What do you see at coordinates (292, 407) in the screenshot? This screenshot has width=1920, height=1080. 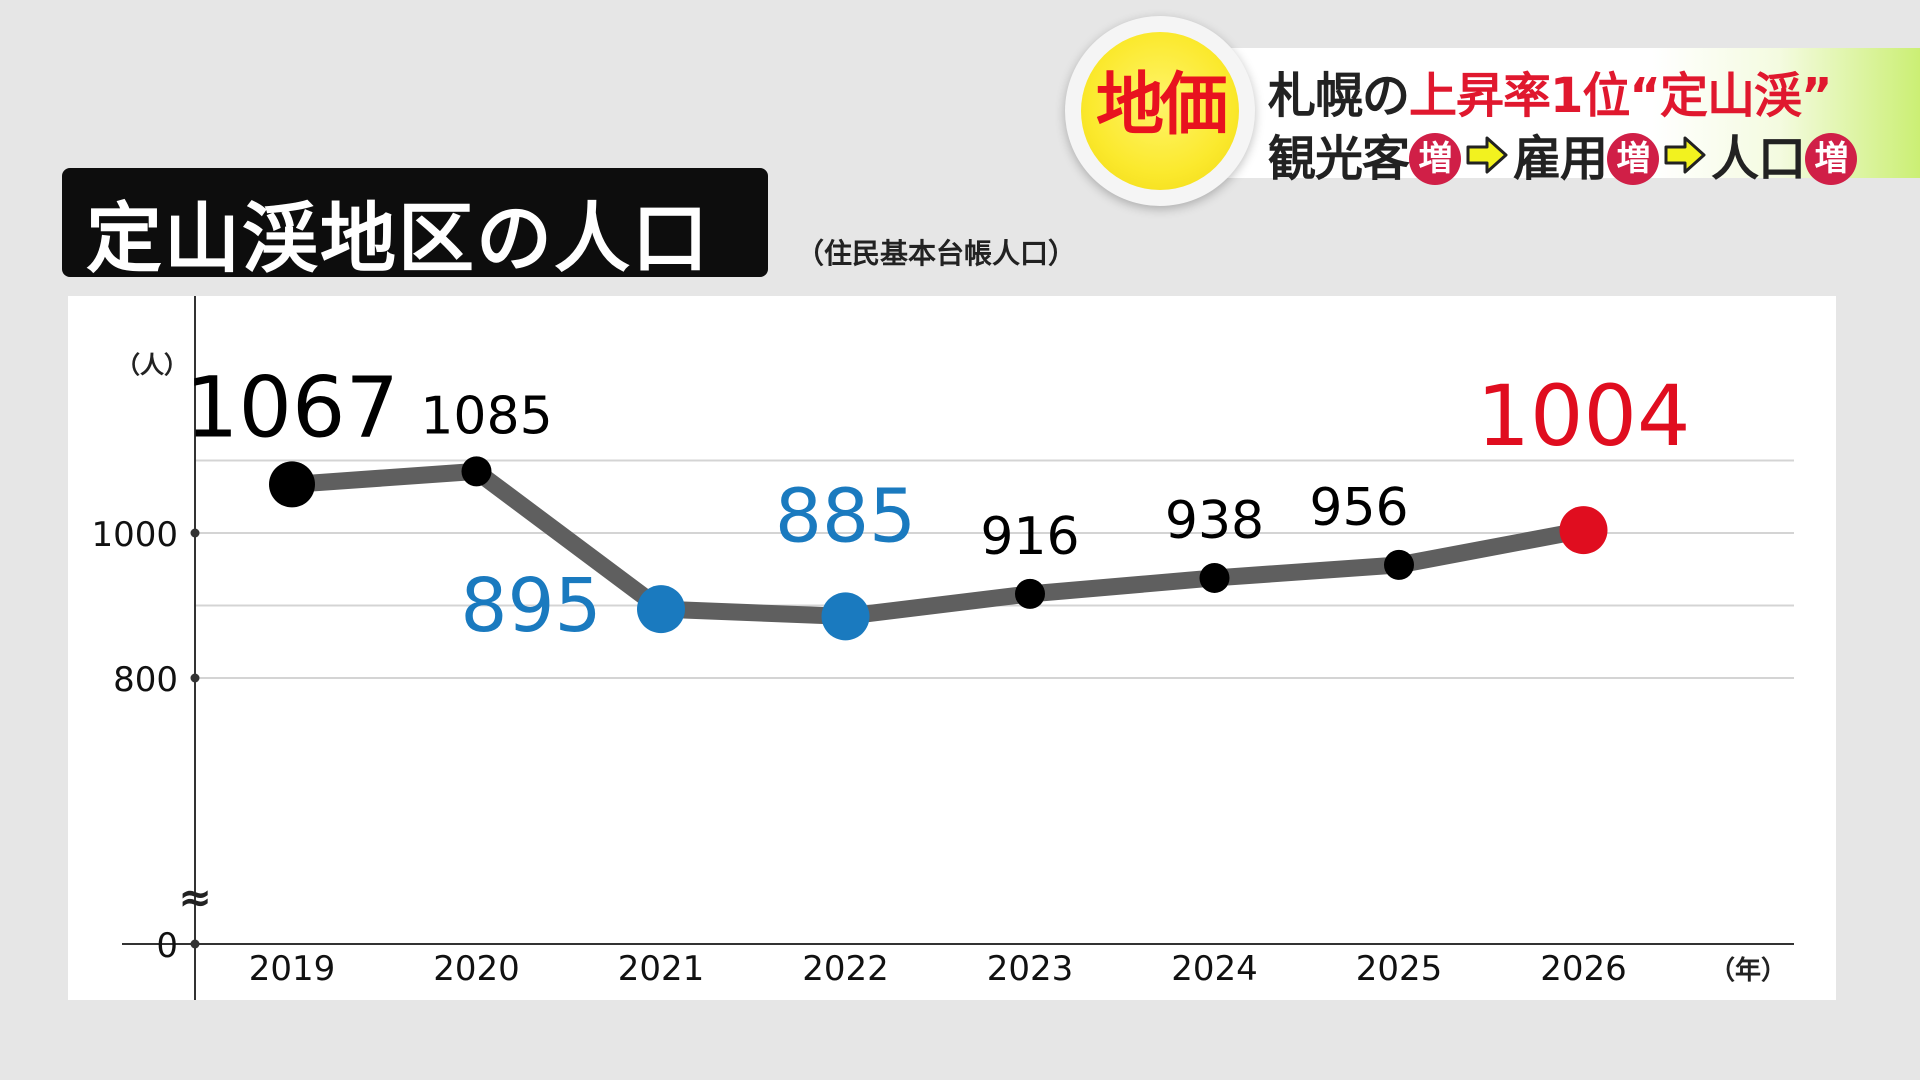 I see `data-label: 1067` at bounding box center [292, 407].